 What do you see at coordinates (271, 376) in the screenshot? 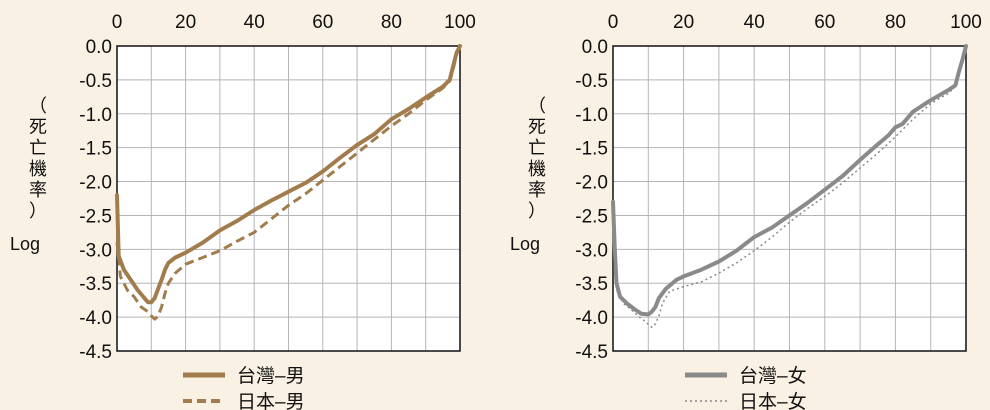
I see `legend-label: 台灣–男` at bounding box center [271, 376].